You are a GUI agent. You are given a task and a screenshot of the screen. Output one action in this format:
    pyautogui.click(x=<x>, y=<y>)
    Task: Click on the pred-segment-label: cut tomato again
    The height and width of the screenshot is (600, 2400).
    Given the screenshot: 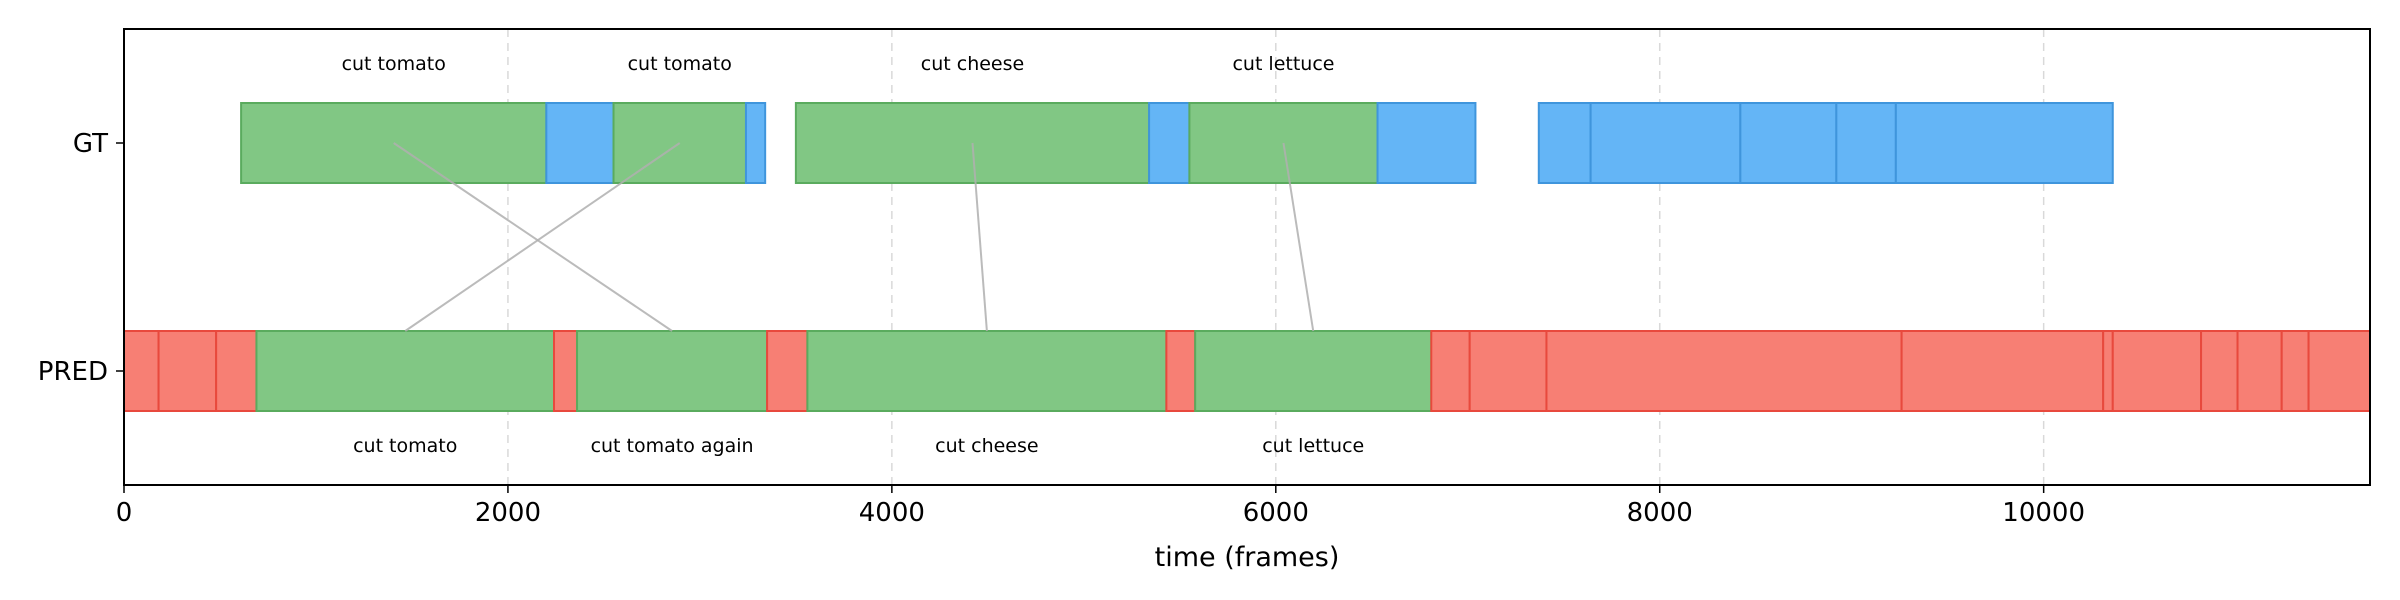 What is the action you would take?
    pyautogui.click(x=672, y=446)
    